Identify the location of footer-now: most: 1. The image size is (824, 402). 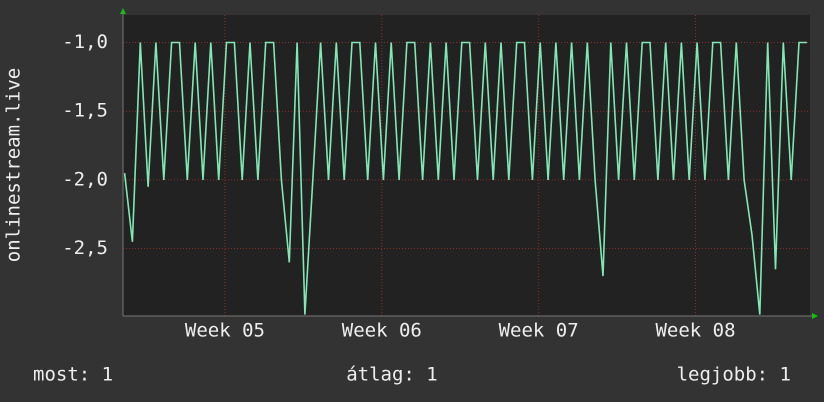
(73, 375).